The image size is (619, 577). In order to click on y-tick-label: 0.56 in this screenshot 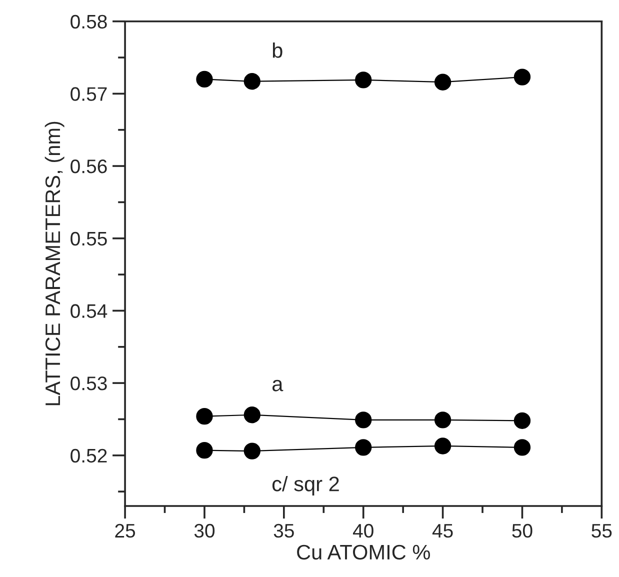, I will do `click(88, 166)`.